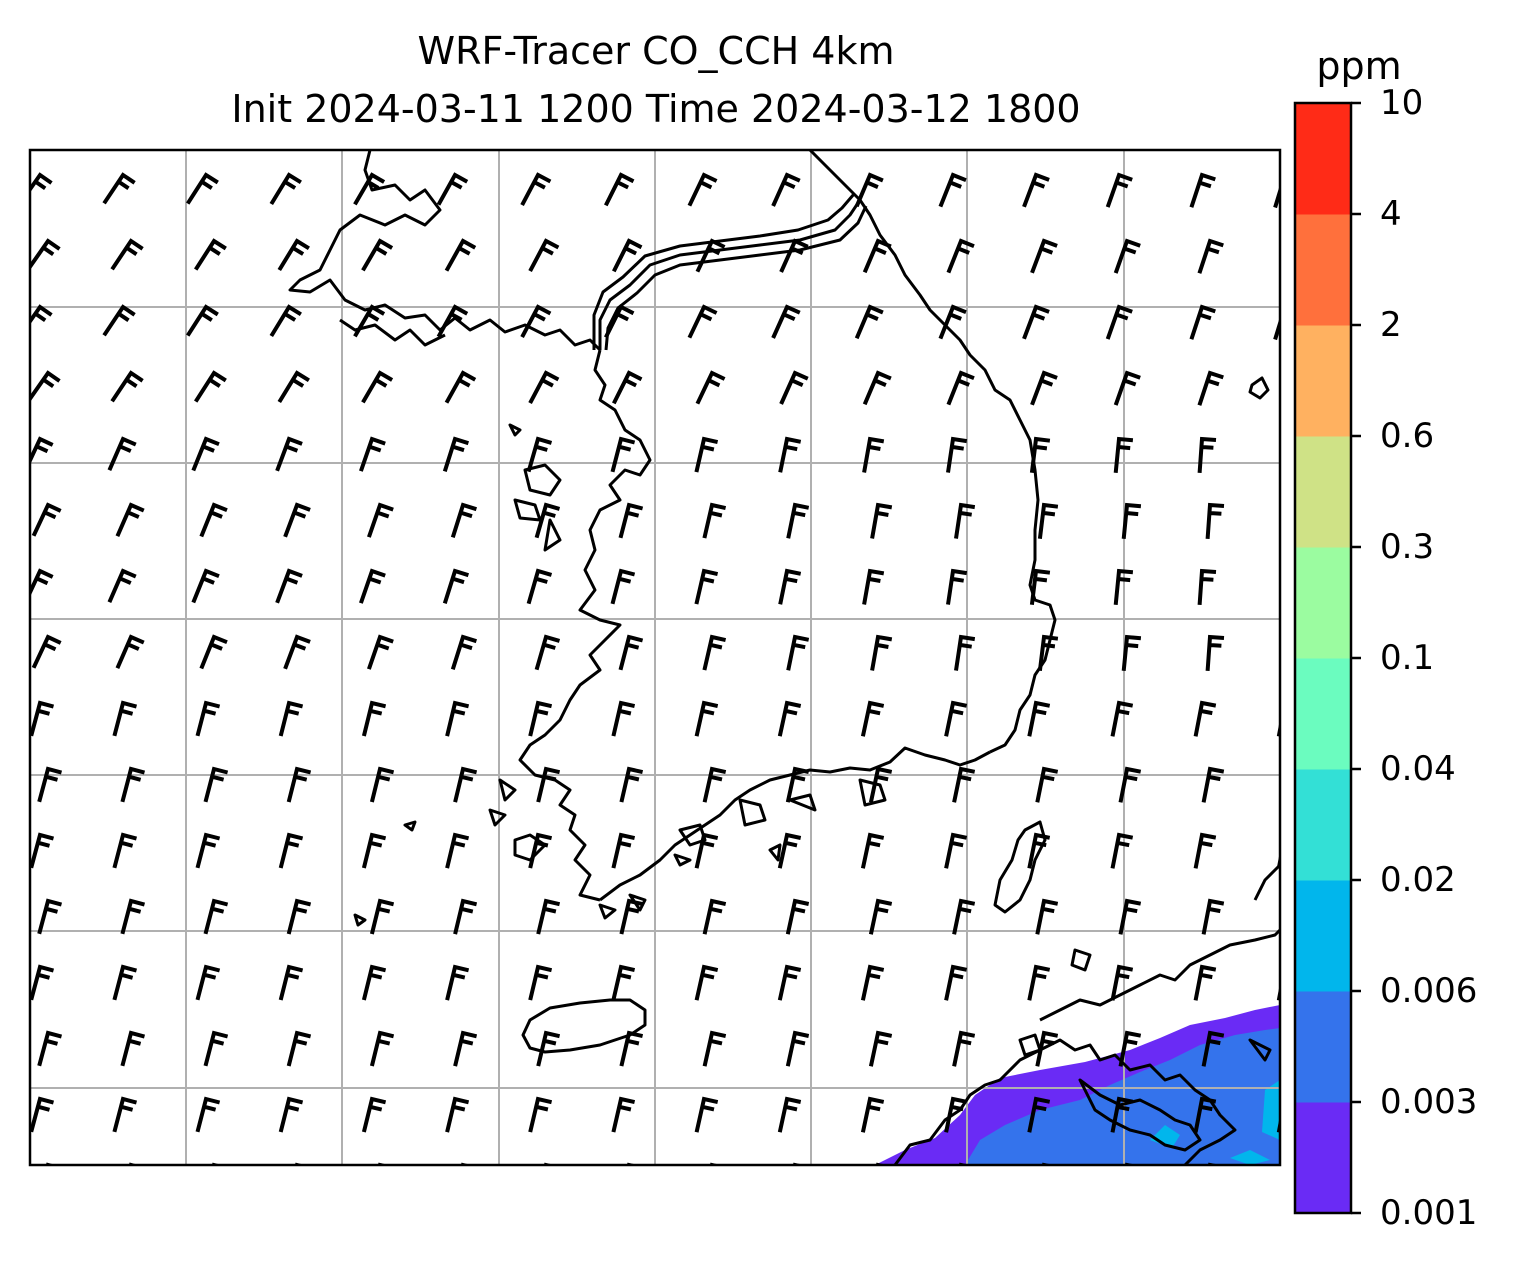 This screenshot has width=1528, height=1267. I want to click on colorbar-tick-label: 0.006, so click(1429, 991).